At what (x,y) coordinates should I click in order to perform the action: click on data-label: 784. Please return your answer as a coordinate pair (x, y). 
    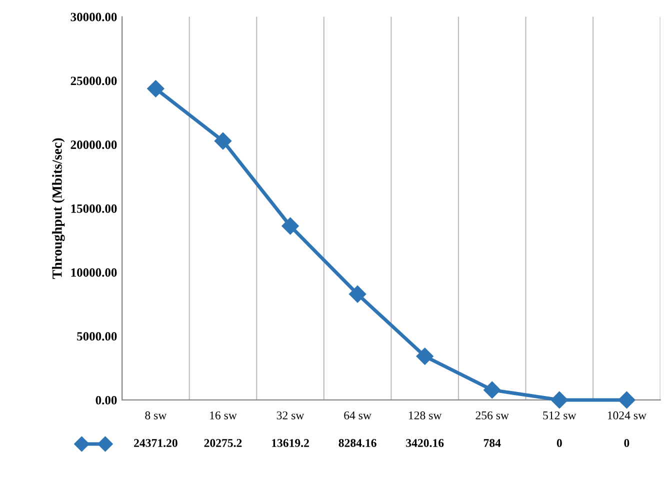
    Looking at the image, I should click on (492, 443).